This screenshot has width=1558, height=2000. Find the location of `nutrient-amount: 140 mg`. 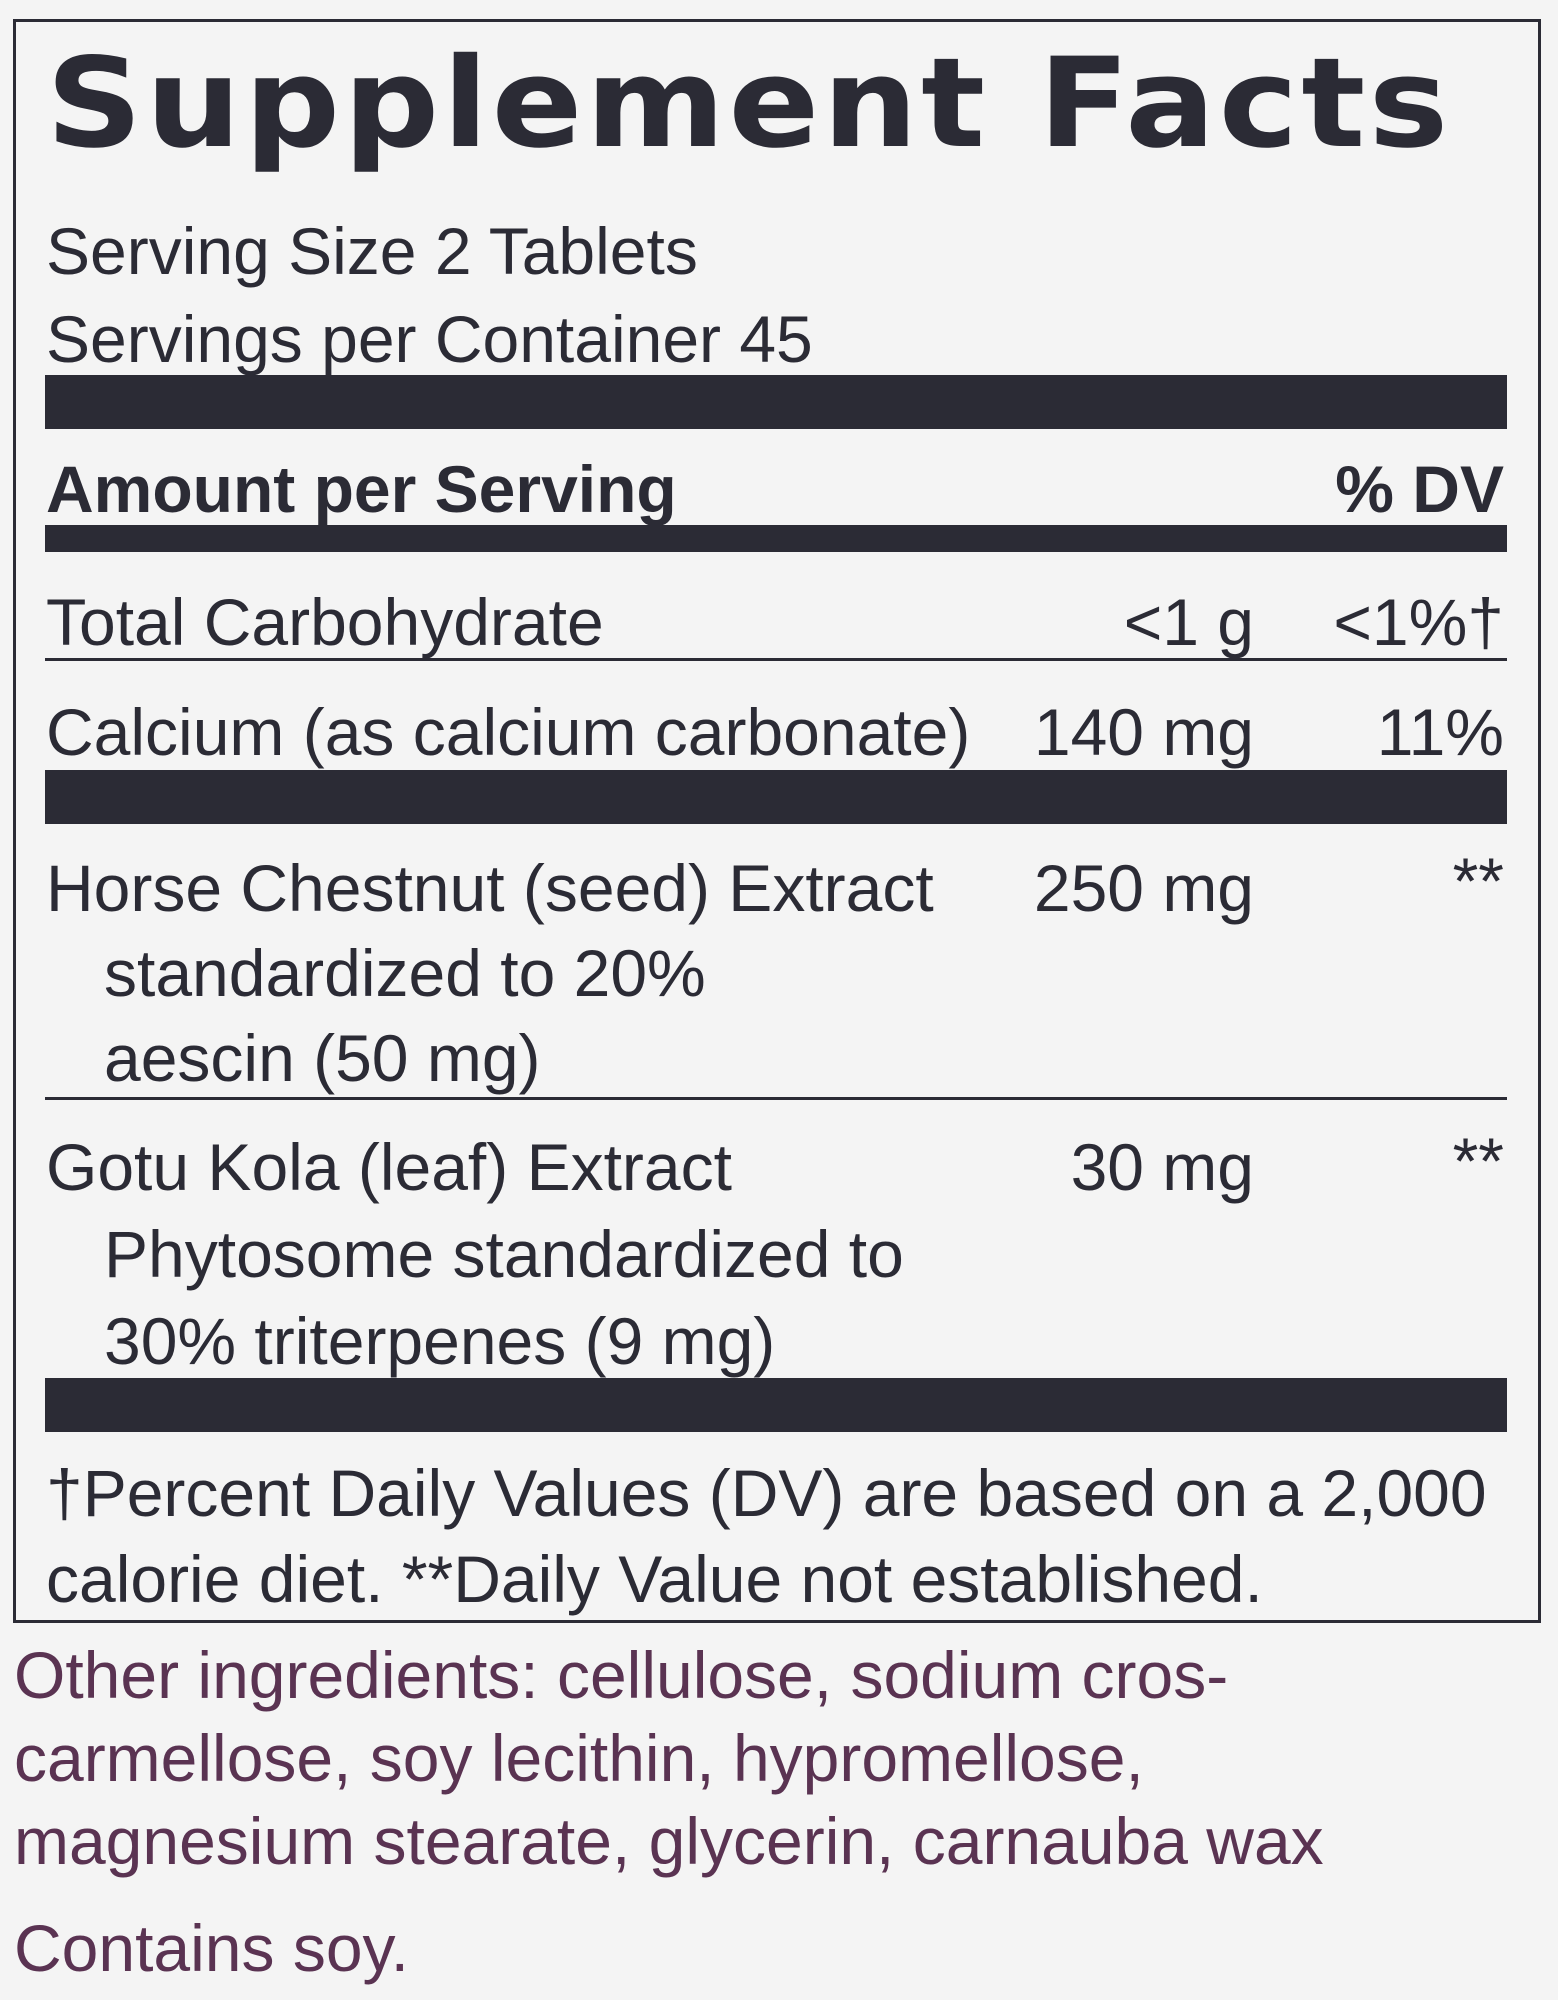

nutrient-amount: 140 mg is located at coordinates (1143, 732).